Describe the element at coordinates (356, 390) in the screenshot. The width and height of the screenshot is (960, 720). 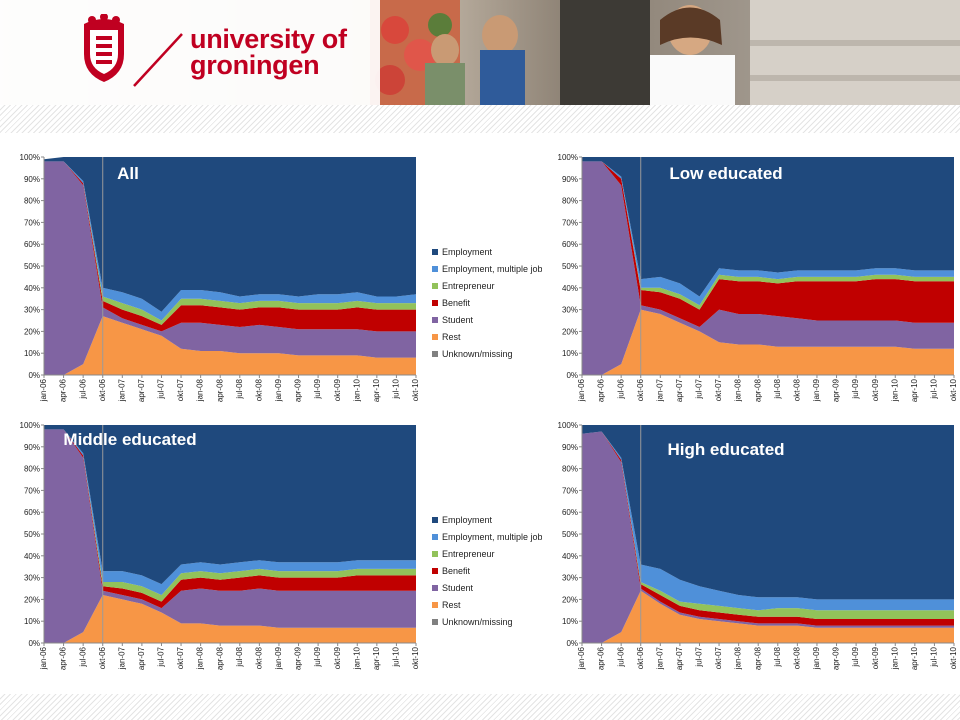
I see `x-tick-label: jan-10` at that location.